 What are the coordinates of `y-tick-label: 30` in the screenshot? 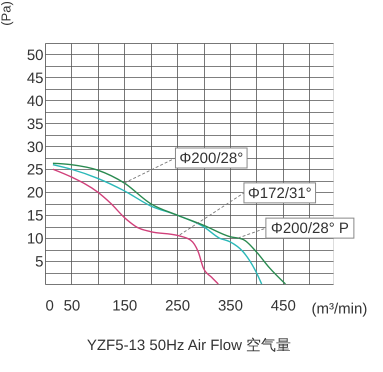 It's located at (35, 147).